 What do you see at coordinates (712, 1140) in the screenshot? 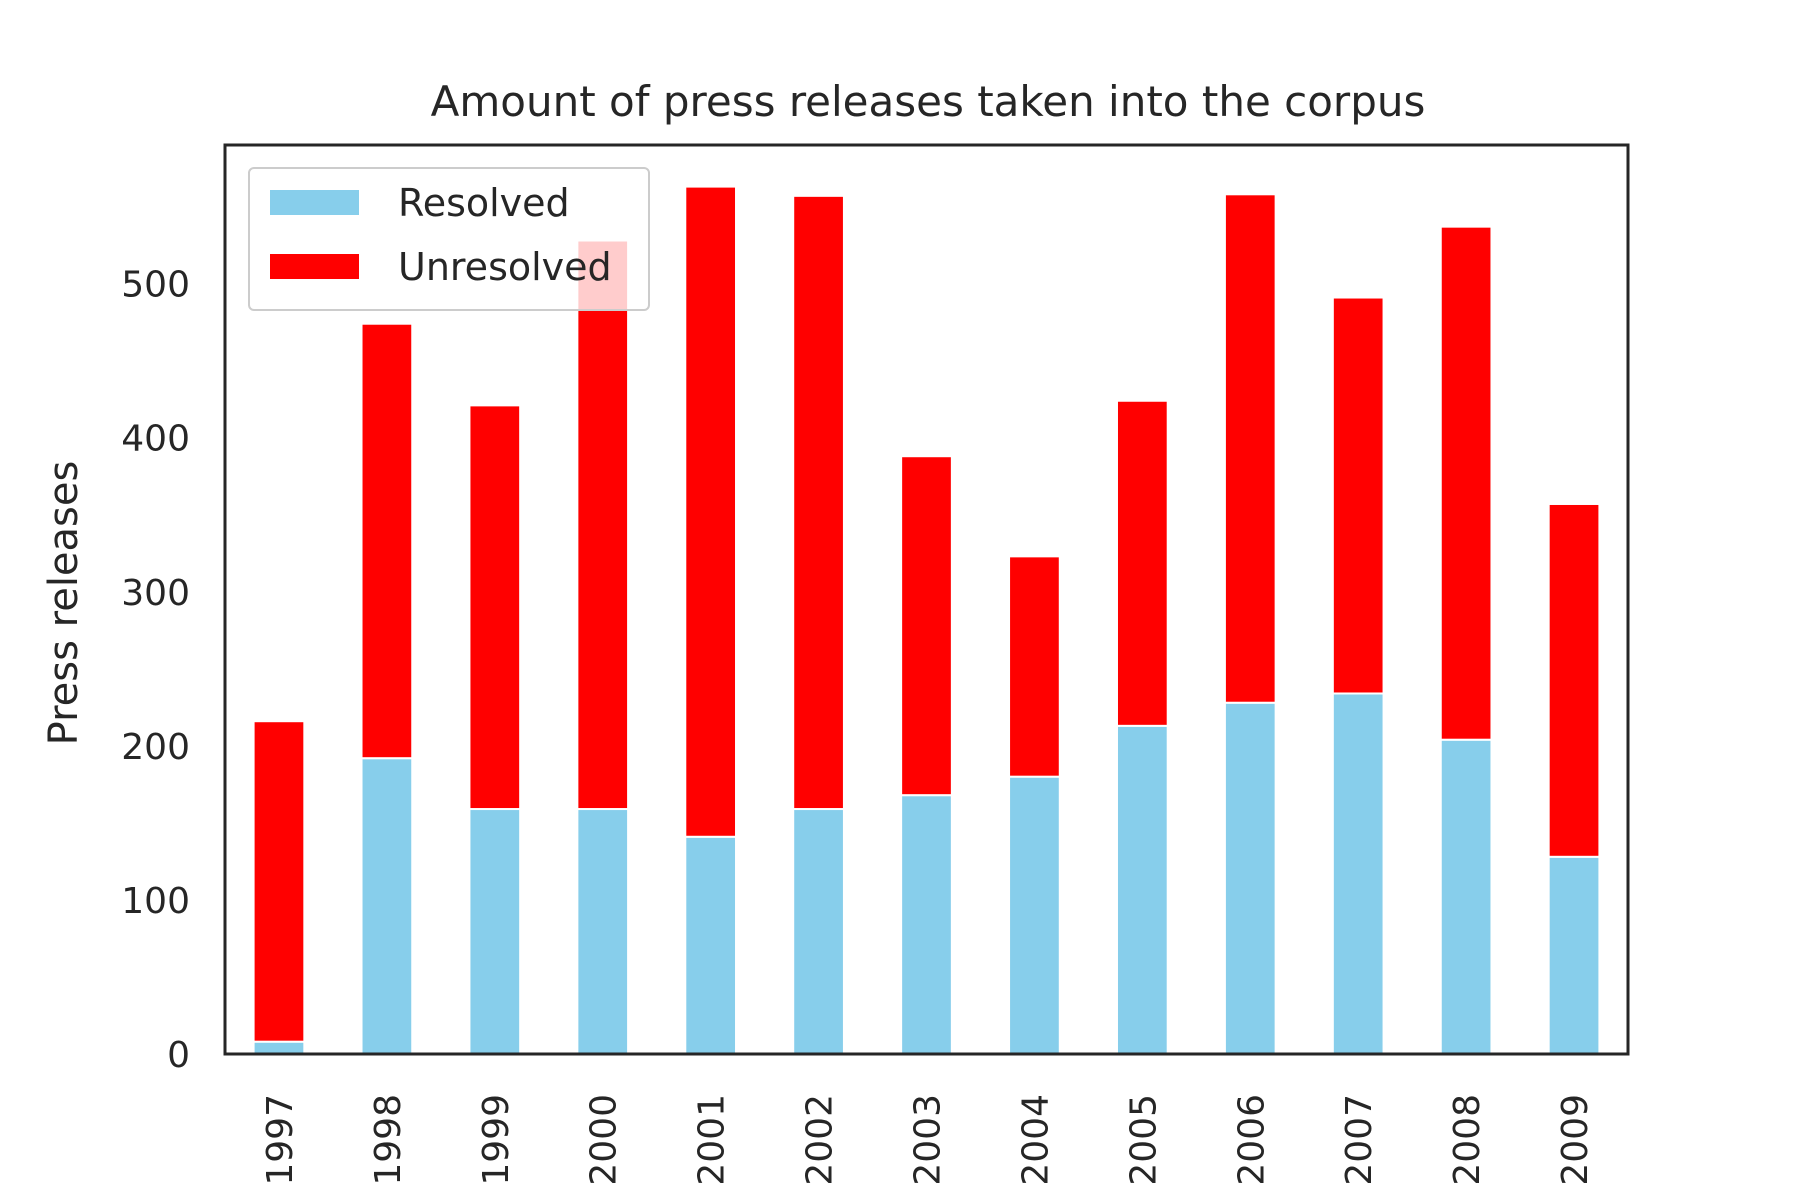
I see `x-tick-label: 2001` at bounding box center [712, 1140].